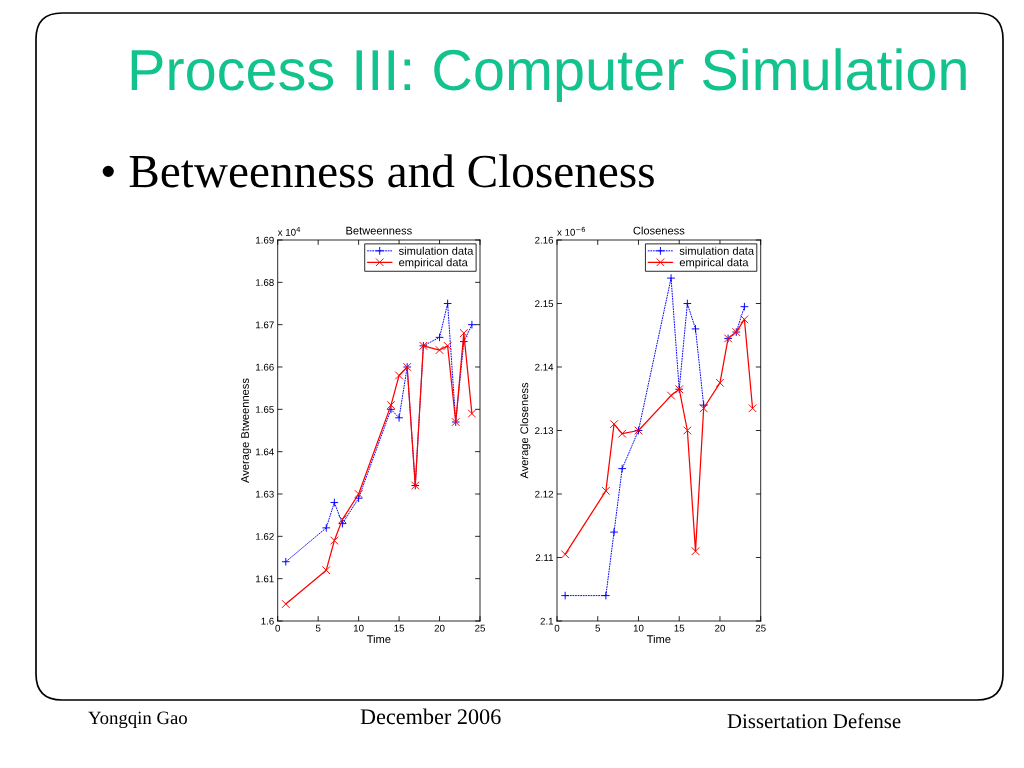 This screenshot has width=1024, height=768. Describe the element at coordinates (265, 367) in the screenshot. I see `y-tick-label: 1.66` at that location.